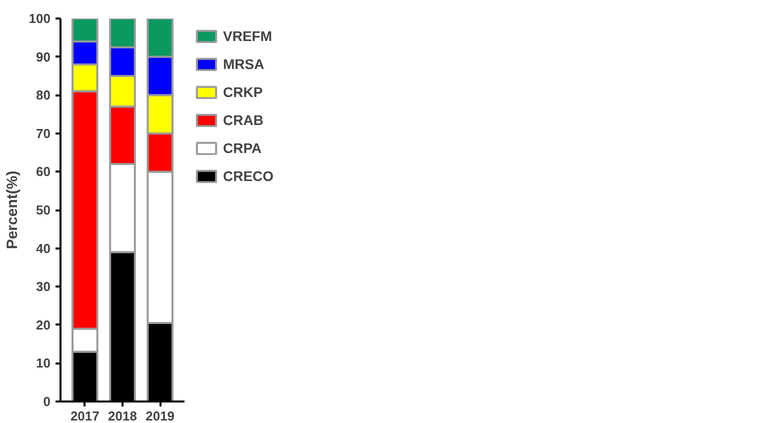 This screenshot has height=423, width=760. I want to click on legend-label: CRAB, so click(243, 120).